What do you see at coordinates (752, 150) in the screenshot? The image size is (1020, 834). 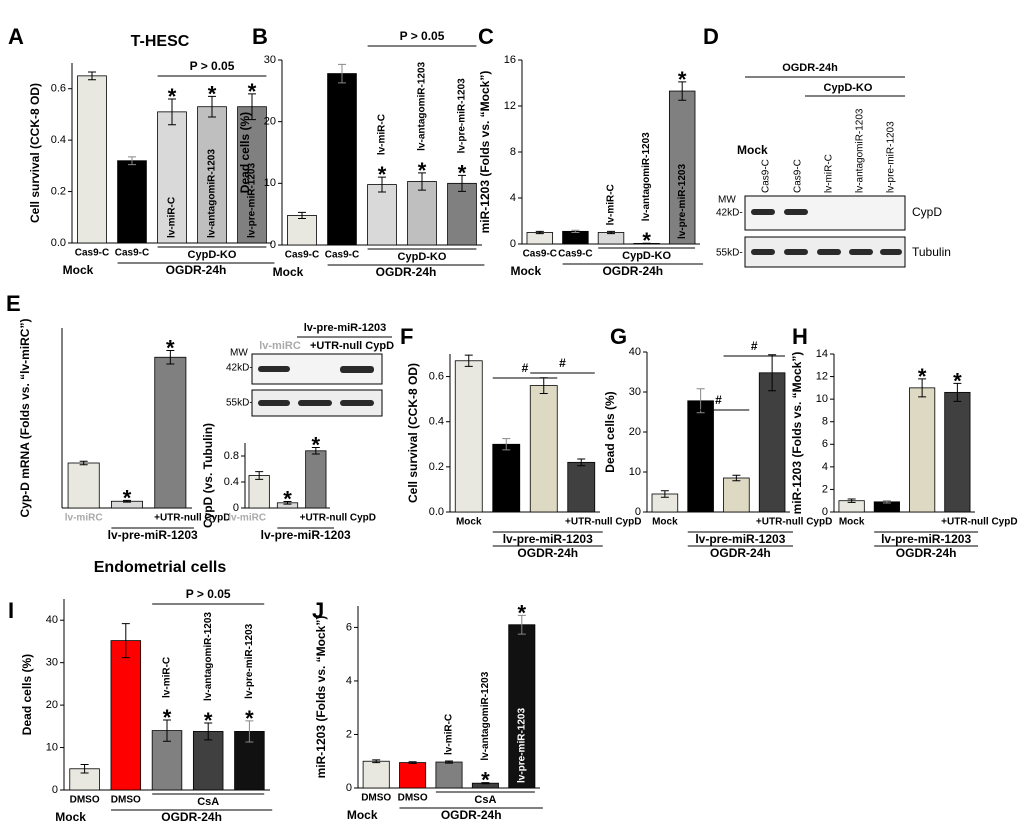 I see `blot-label: Mock` at bounding box center [752, 150].